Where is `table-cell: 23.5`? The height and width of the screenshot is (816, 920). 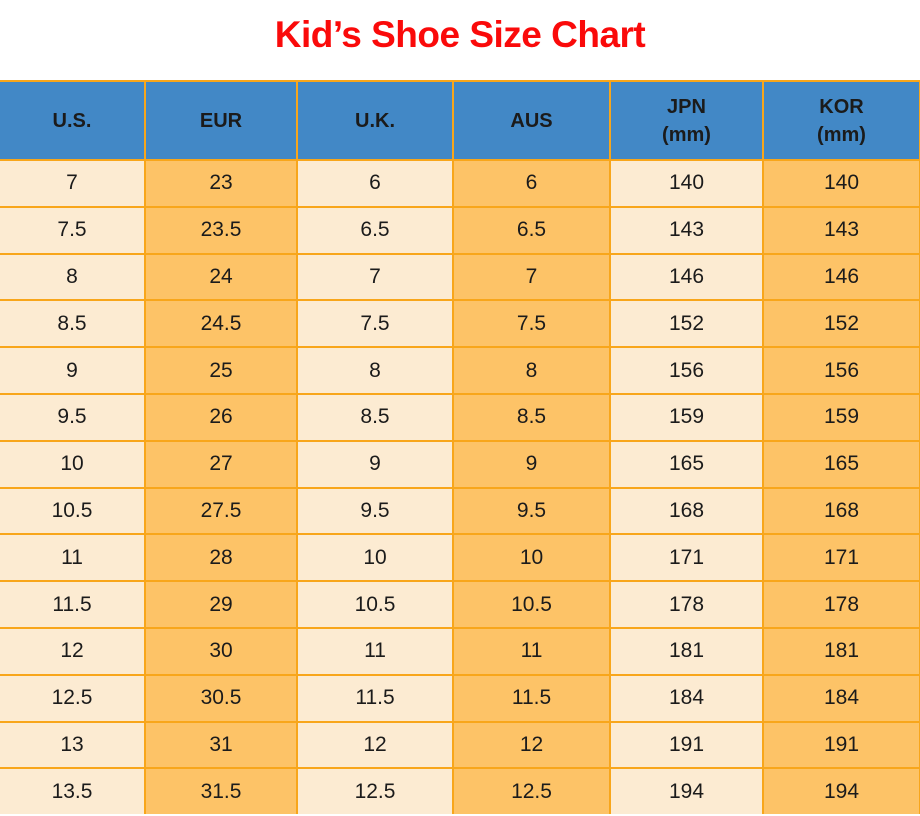
table-cell: 23.5 is located at coordinates (221, 230).